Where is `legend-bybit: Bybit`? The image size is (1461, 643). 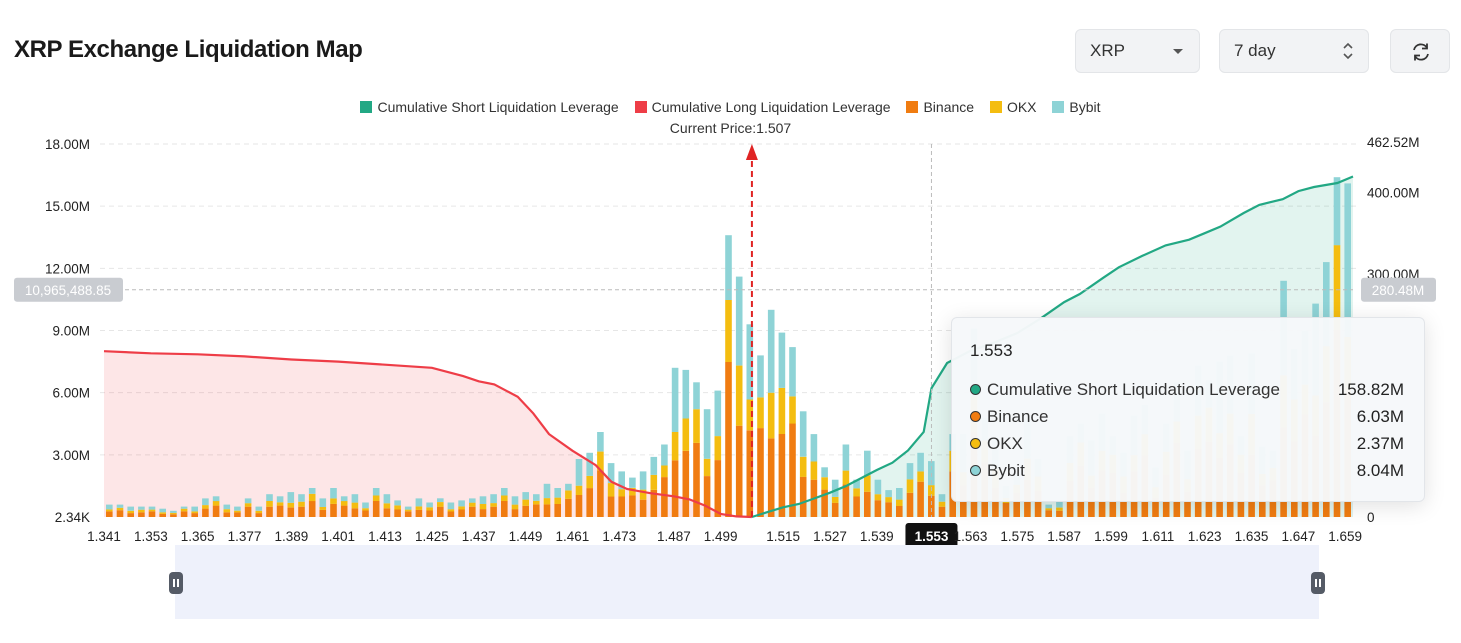
legend-bybit: Bybit is located at coordinates (1076, 107).